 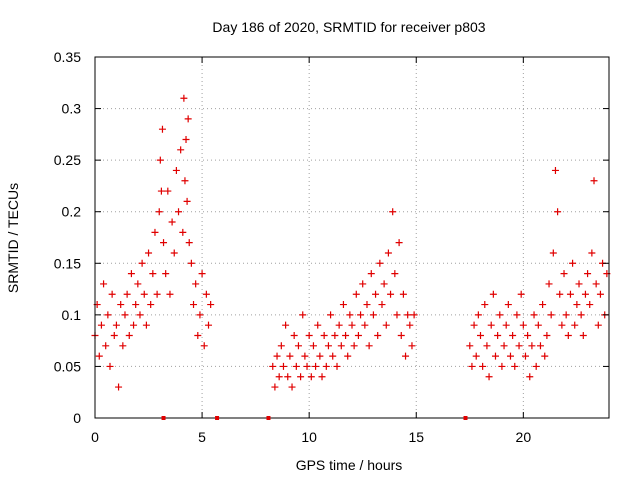 I want to click on x-tick-labels: 0 5 10 15 20, so click(x=311, y=437).